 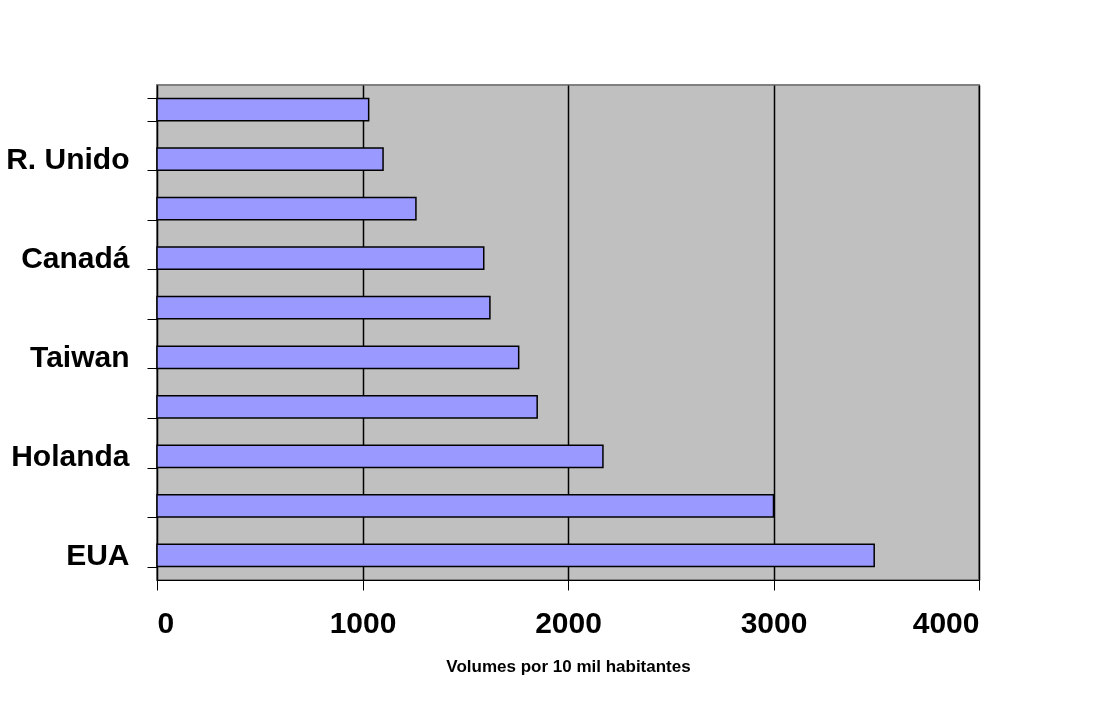 What do you see at coordinates (946, 622) in the screenshot?
I see `x-tick-label: 4000` at bounding box center [946, 622].